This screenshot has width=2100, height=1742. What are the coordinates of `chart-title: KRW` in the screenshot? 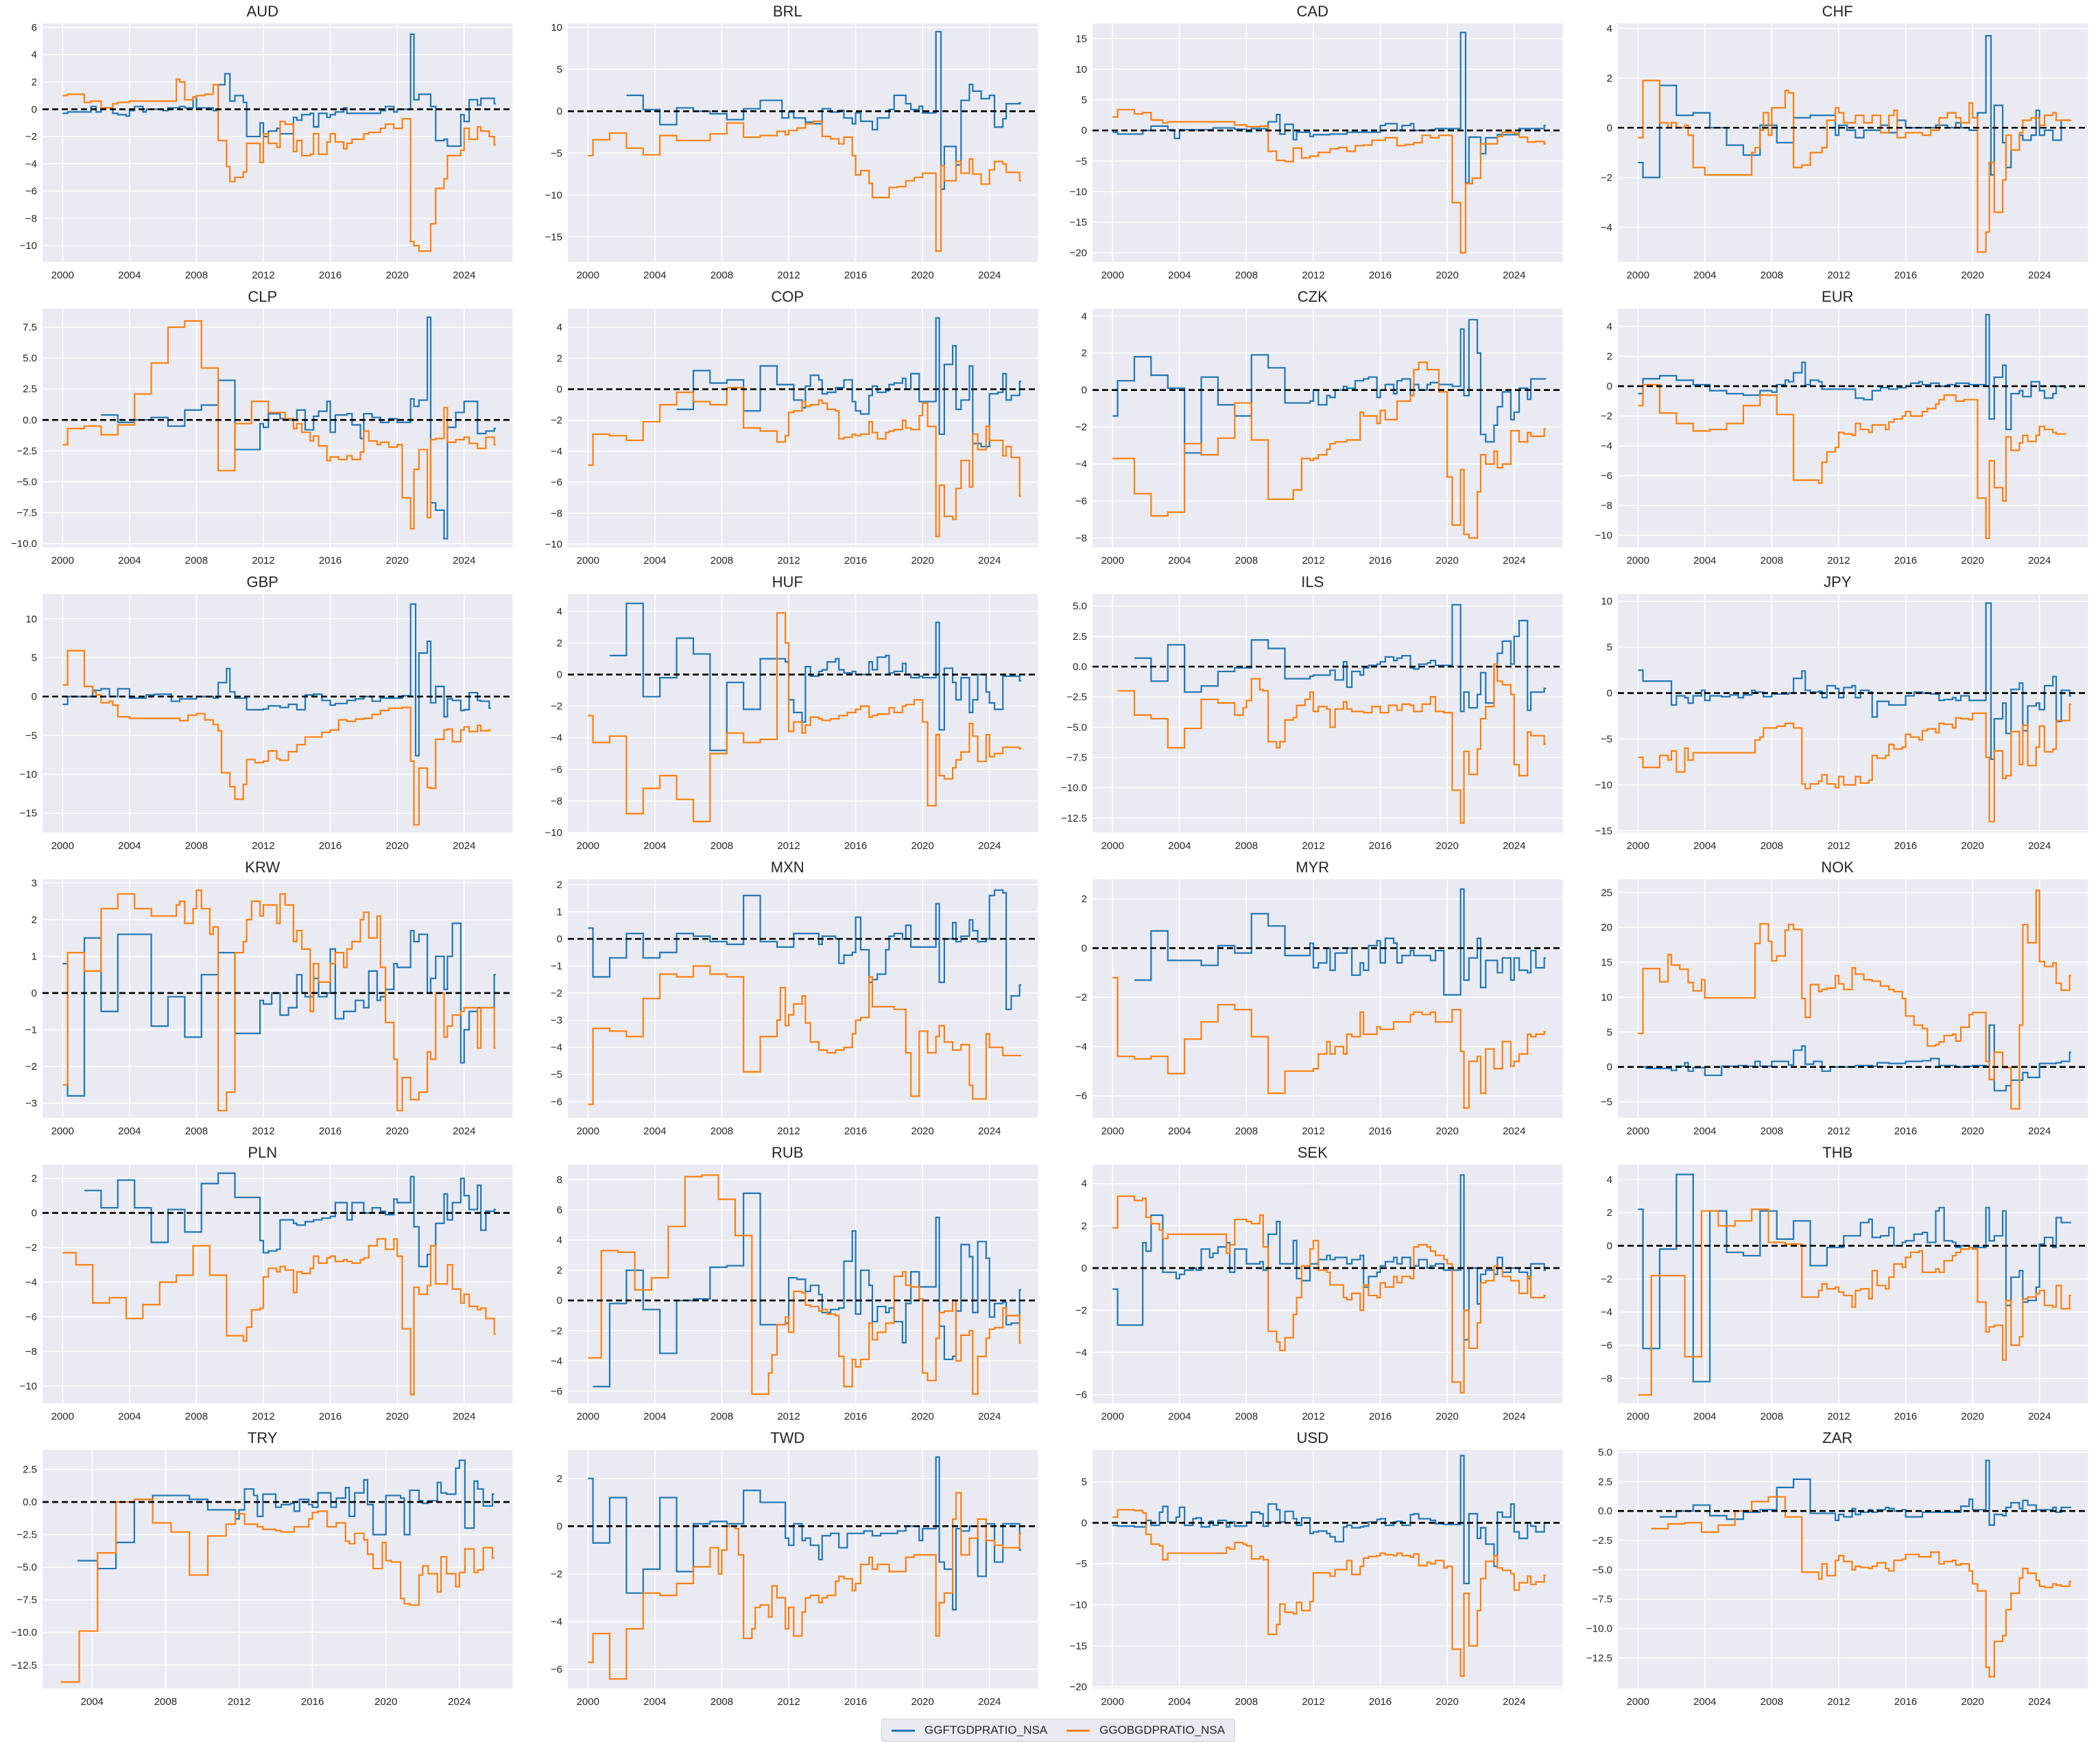 It's located at (263, 867).